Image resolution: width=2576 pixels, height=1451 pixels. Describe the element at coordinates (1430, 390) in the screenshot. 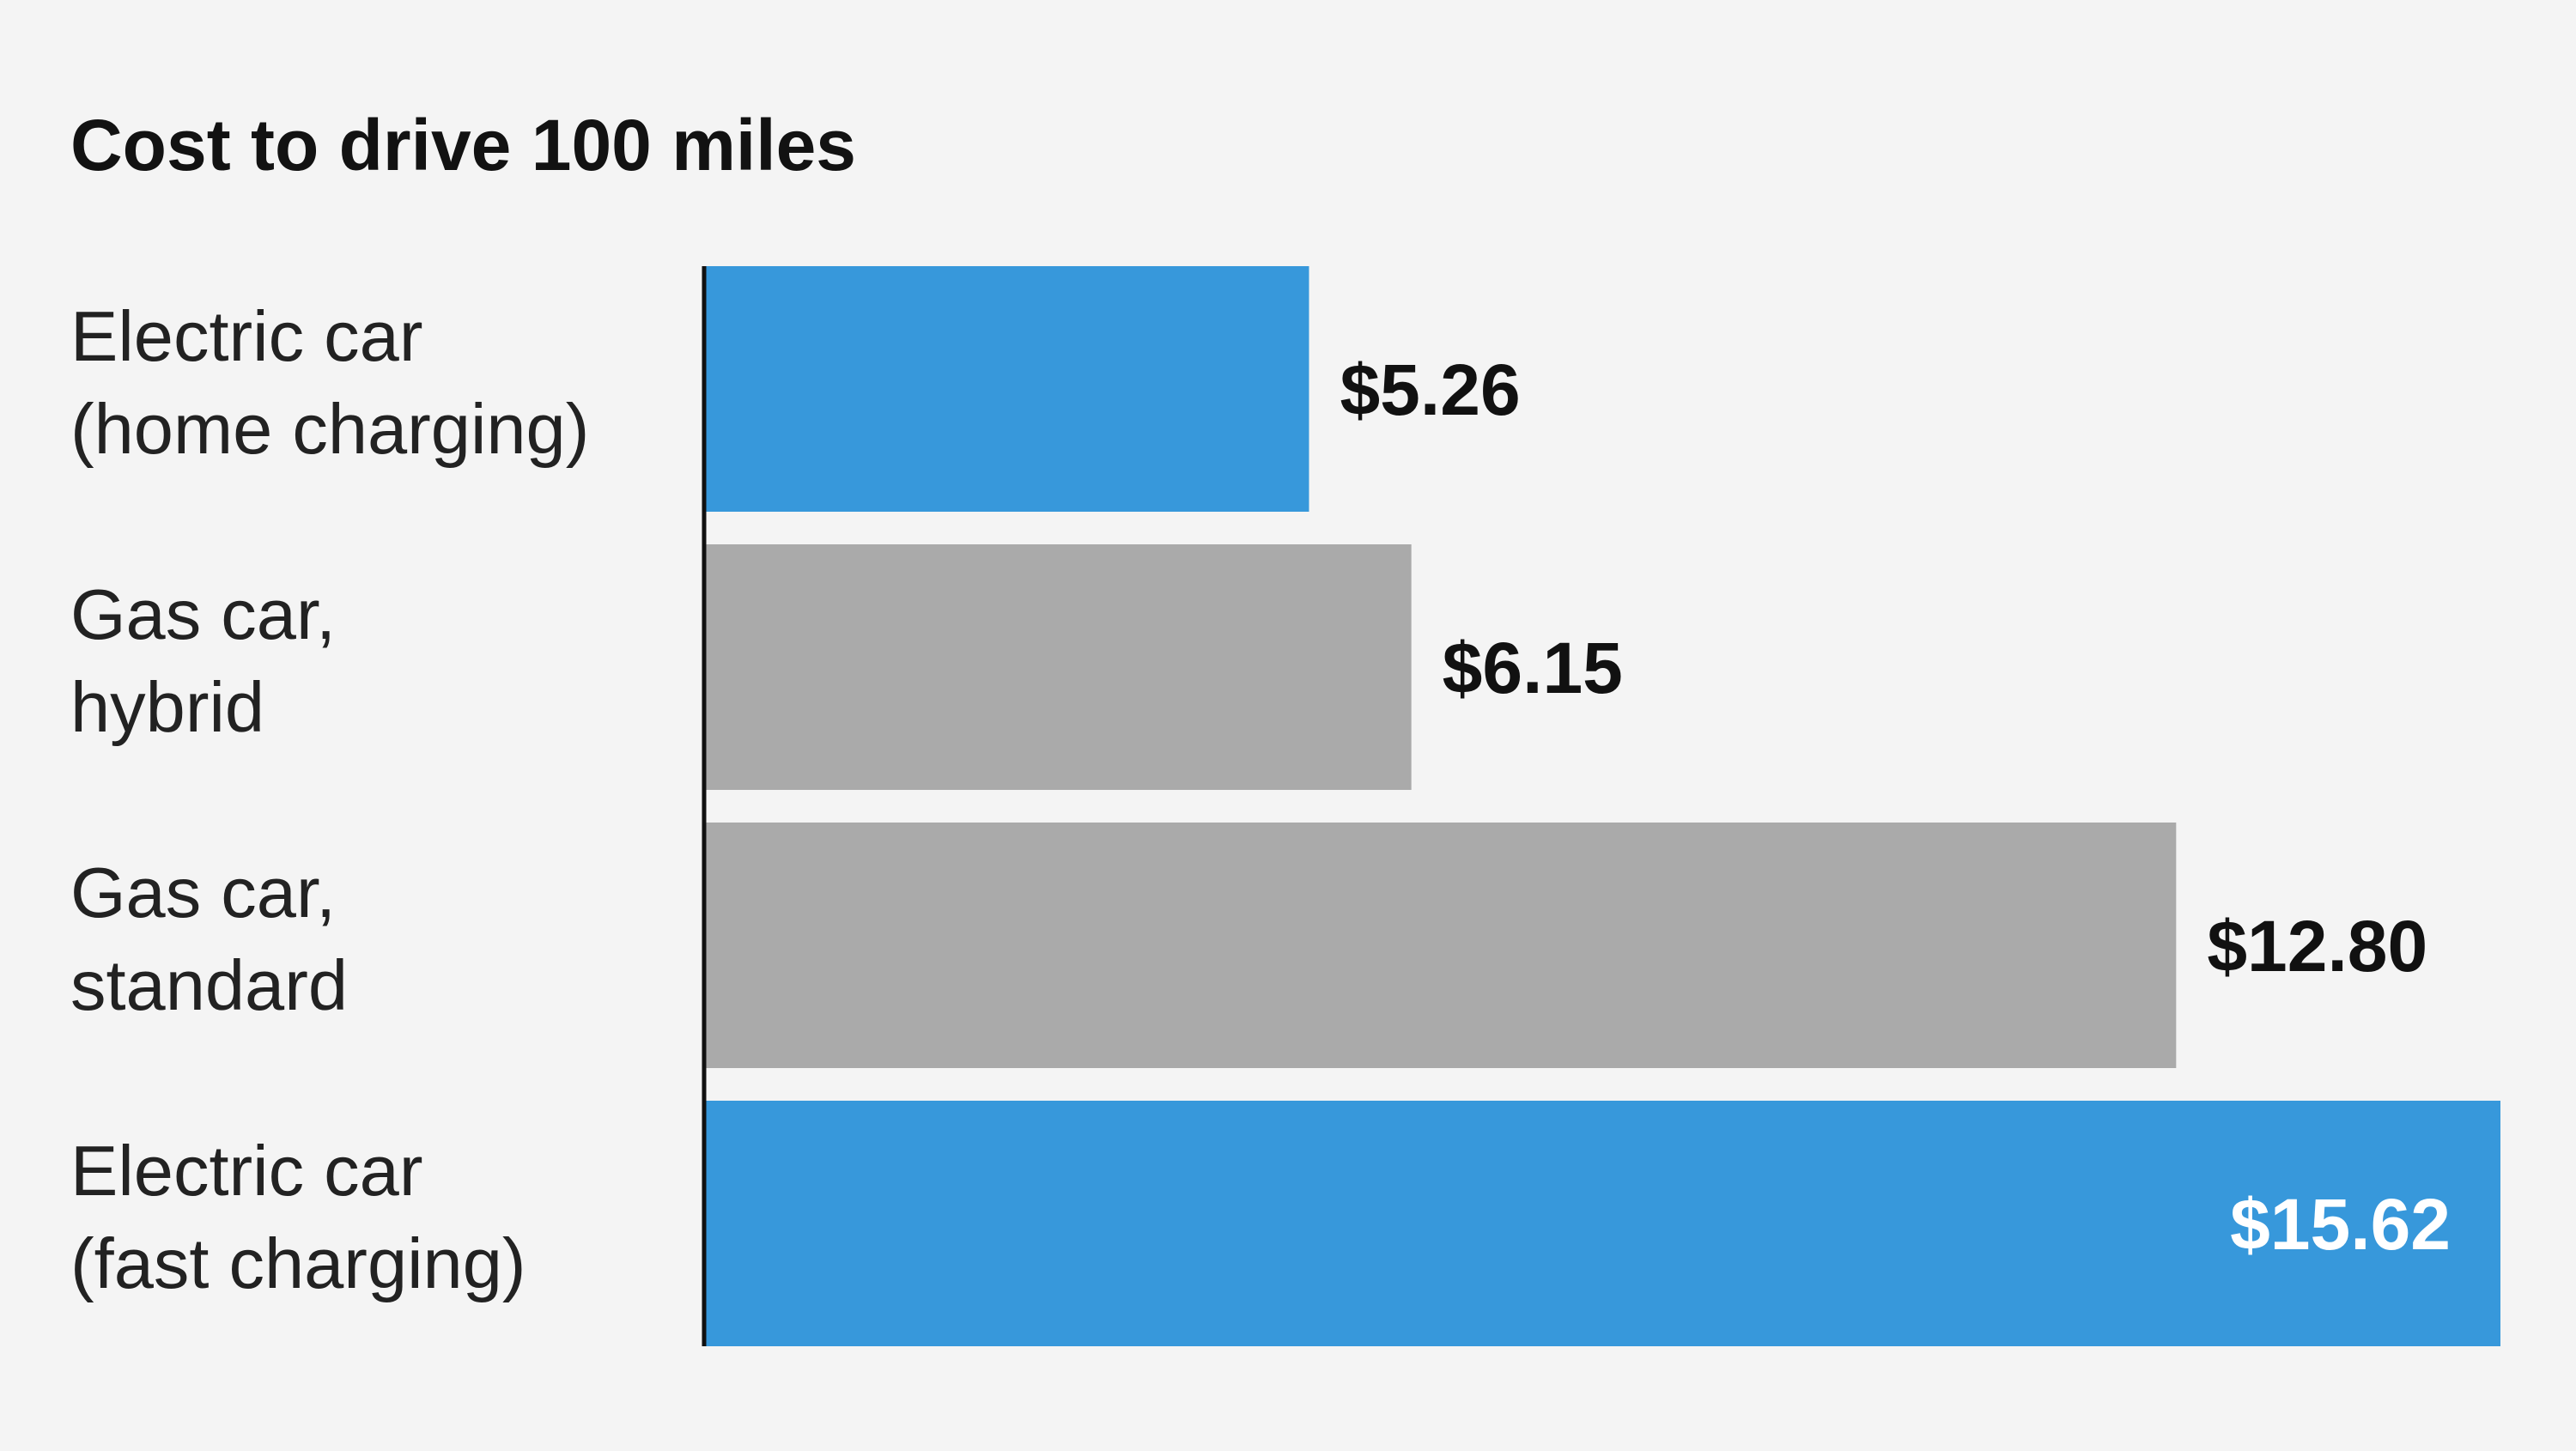

I see `value-label-1: $5.26` at that location.